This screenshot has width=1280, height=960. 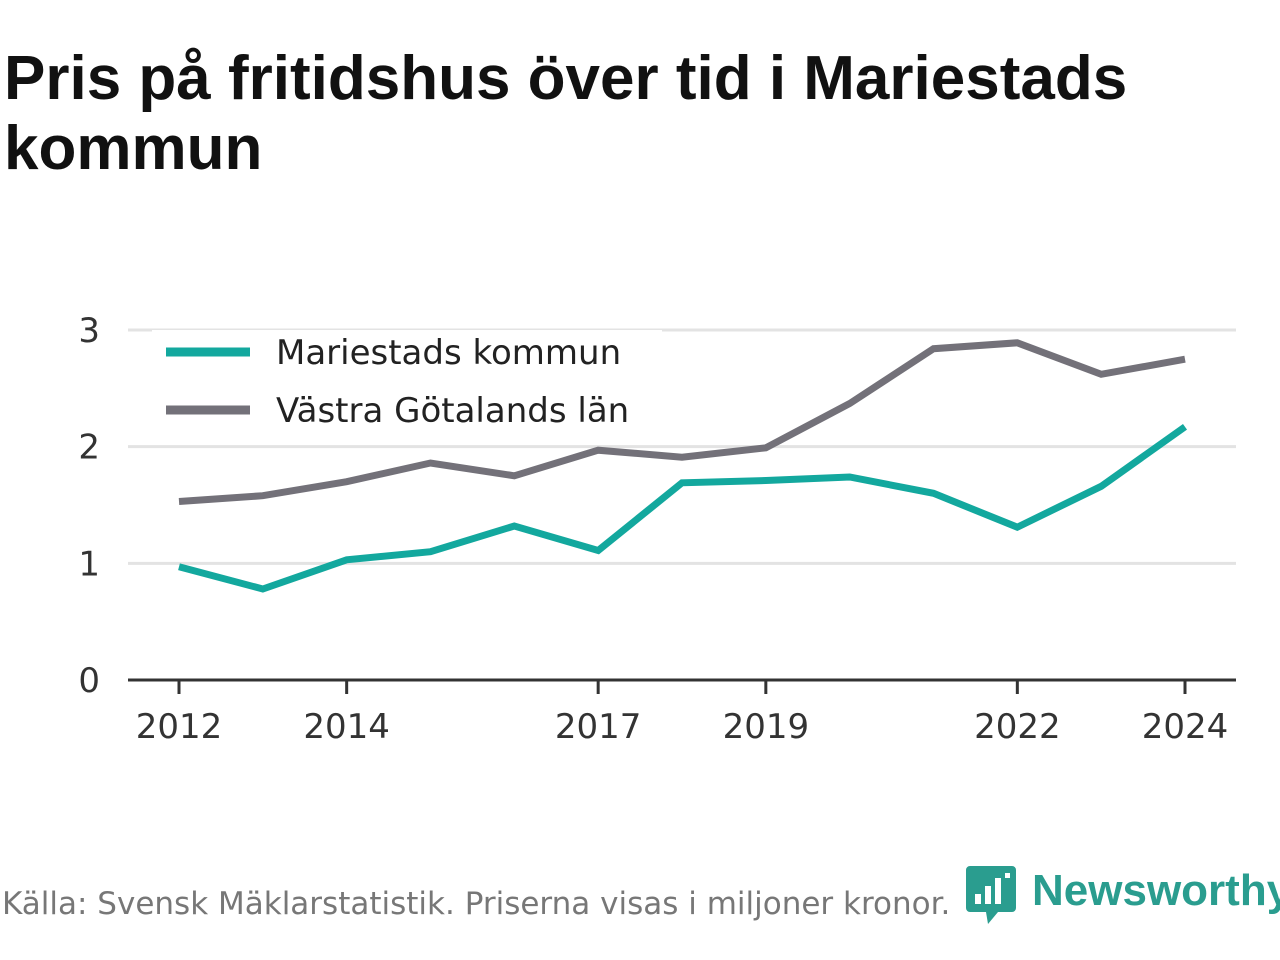 What do you see at coordinates (683, 508) in the screenshot?
I see `series-line-mariestads-kommun` at bounding box center [683, 508].